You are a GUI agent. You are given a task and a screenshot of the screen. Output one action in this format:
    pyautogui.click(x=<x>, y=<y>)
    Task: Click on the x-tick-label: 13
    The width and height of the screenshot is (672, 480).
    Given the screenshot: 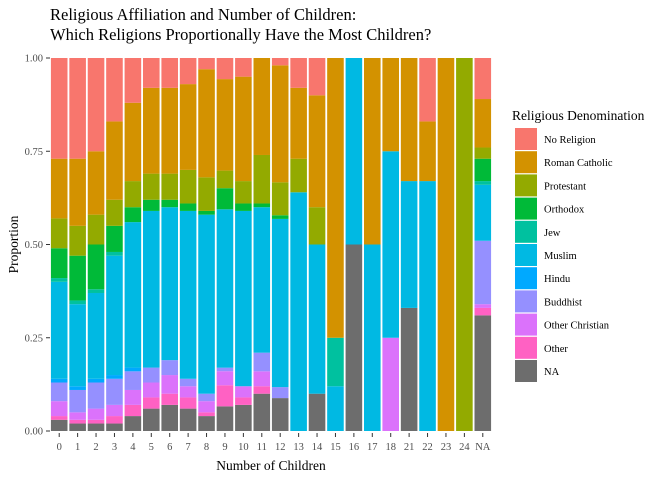 What is the action you would take?
    pyautogui.click(x=298, y=447)
    